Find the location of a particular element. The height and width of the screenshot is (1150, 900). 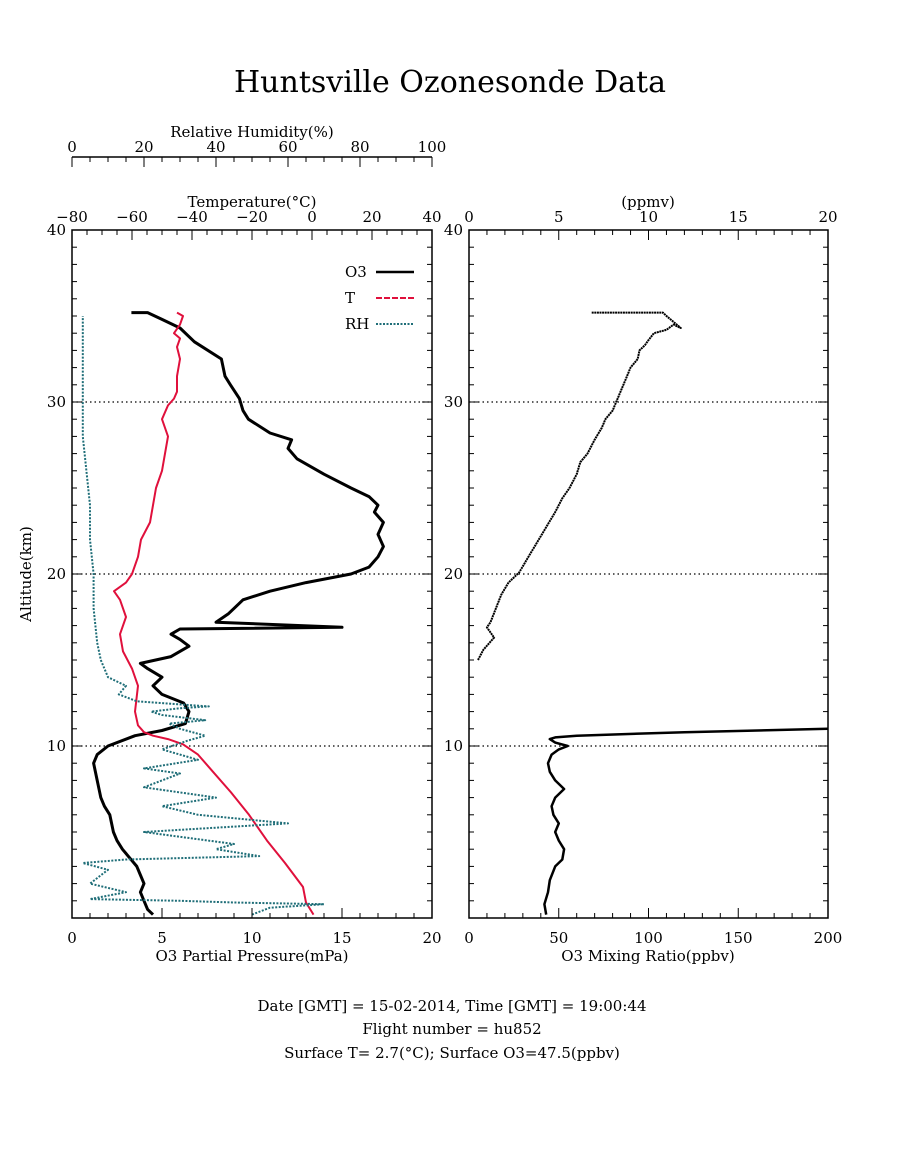

relative-humidity-line is located at coordinates (203, 616).